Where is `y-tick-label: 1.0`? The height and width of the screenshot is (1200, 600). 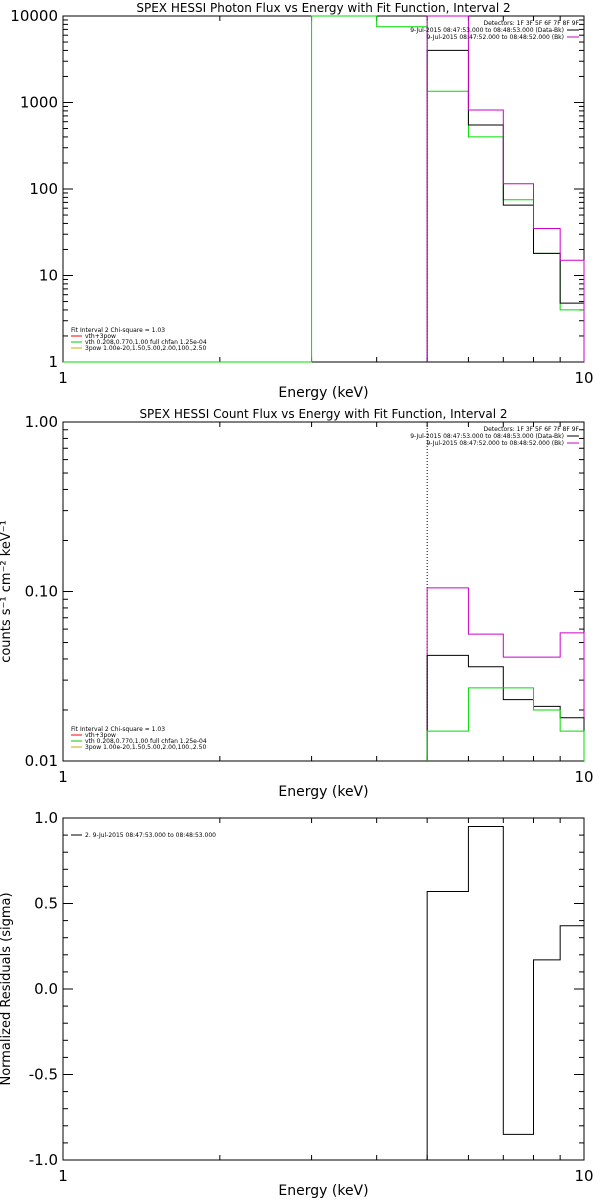
y-tick-label: 1.0 is located at coordinates (46, 818).